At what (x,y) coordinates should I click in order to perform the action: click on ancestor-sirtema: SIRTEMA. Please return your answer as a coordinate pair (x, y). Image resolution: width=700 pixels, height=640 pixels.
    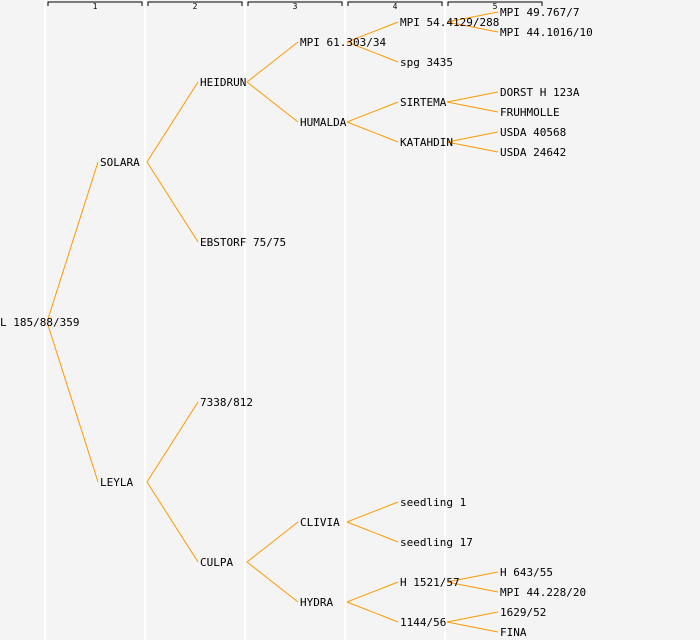
    Looking at the image, I should click on (423, 102).